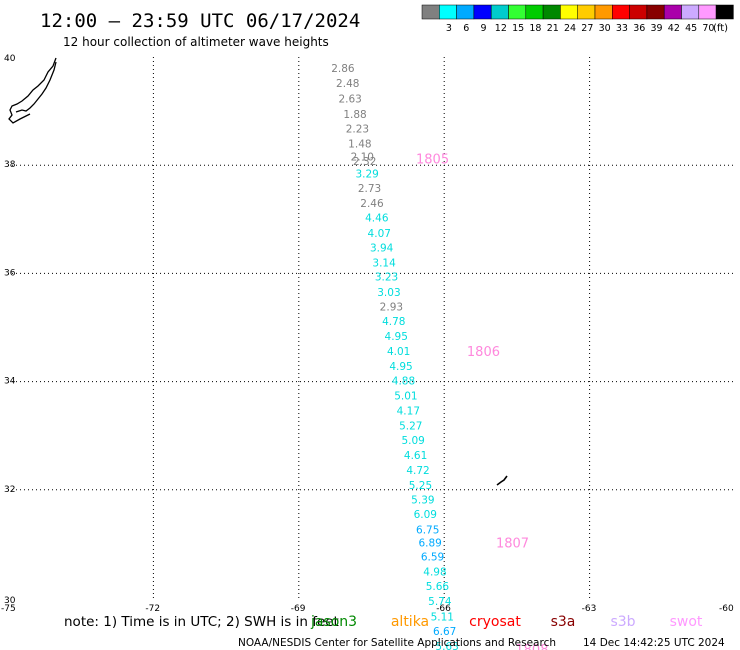  What do you see at coordinates (440, 602) in the screenshot?
I see `wave-height-value: 5.74` at bounding box center [440, 602].